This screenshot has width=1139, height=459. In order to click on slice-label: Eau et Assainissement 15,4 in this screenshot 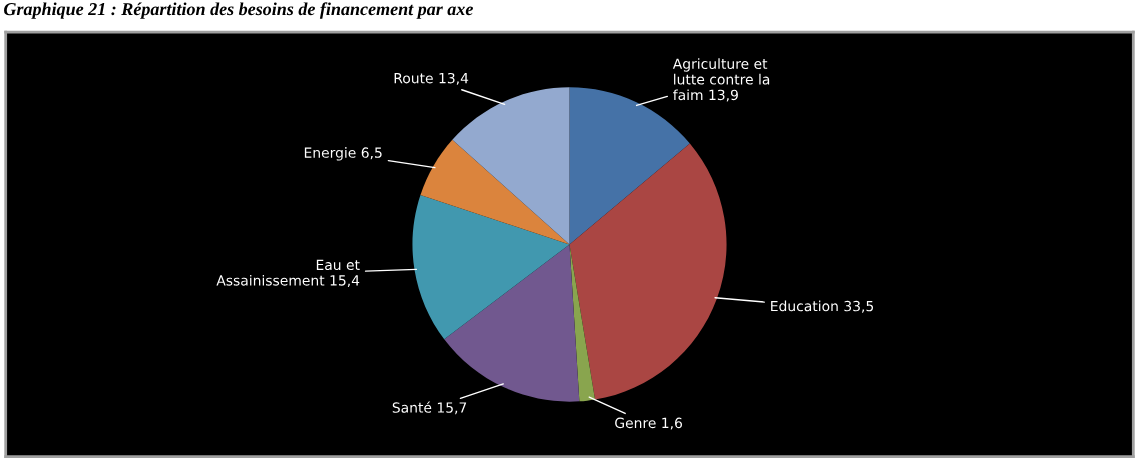, I will do `click(288, 273)`.